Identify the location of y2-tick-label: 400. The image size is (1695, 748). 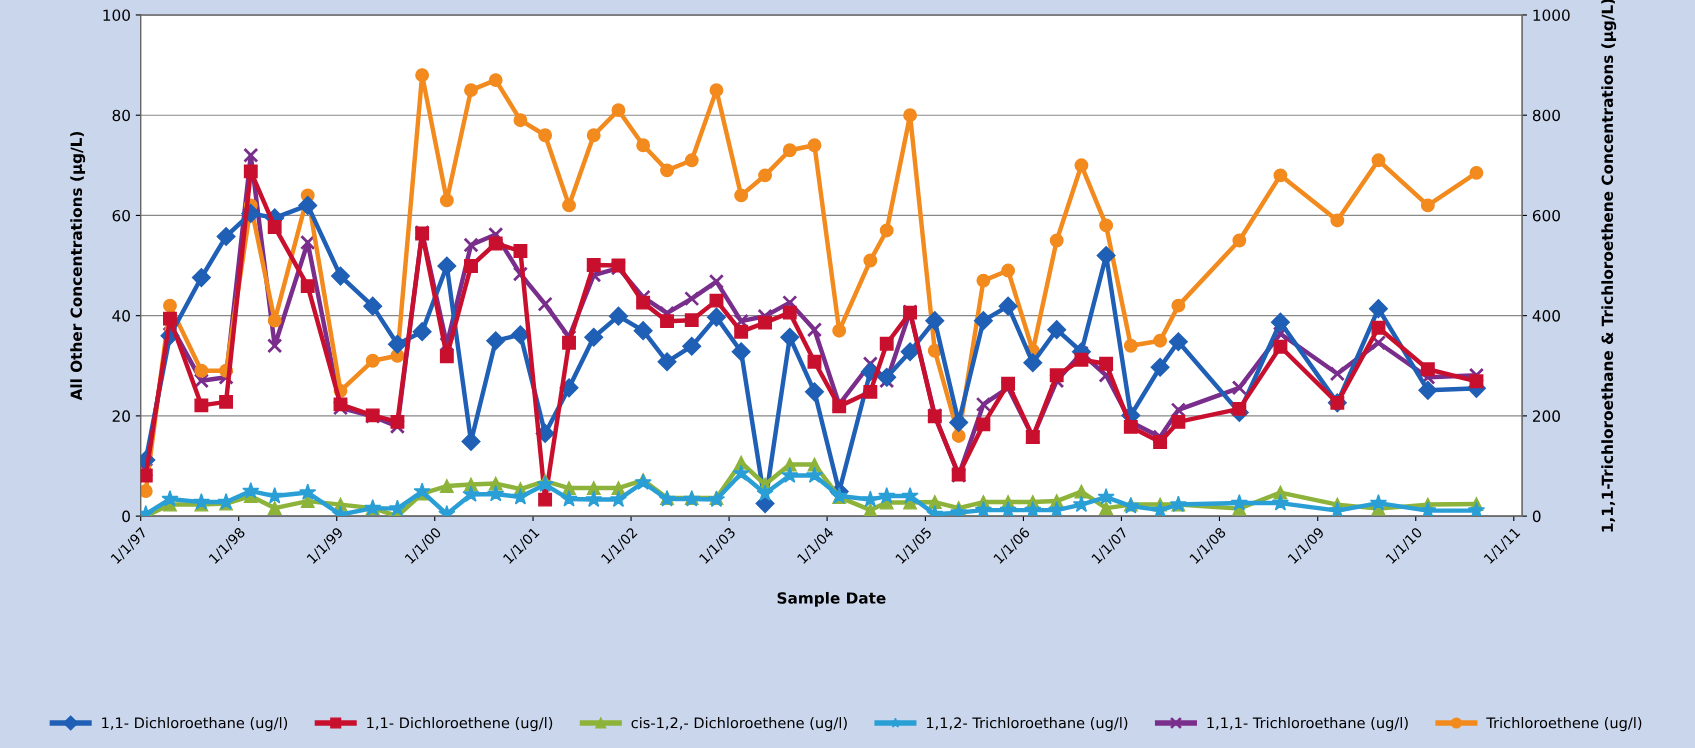
(1546, 316).